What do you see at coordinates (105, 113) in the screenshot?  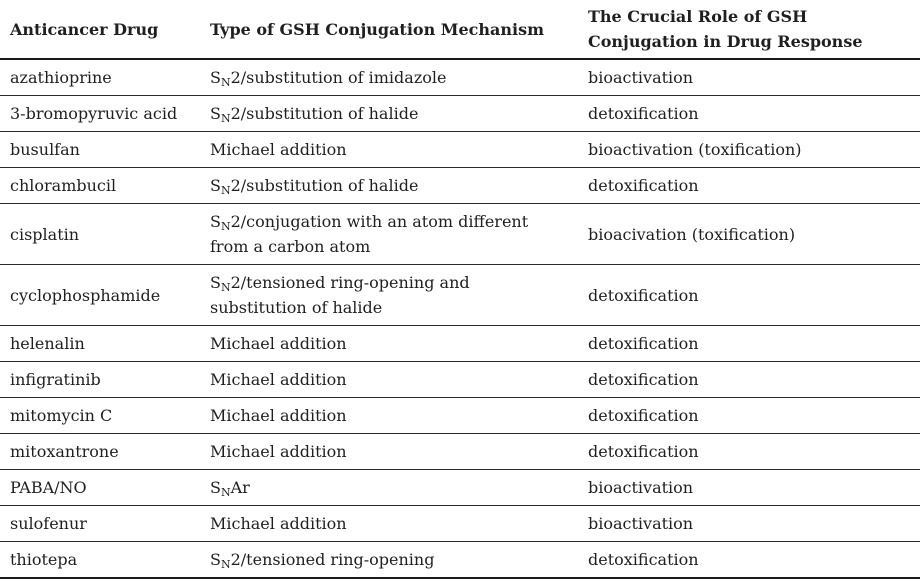 I see `drug-cell: 3-bromopyruvic acid` at bounding box center [105, 113].